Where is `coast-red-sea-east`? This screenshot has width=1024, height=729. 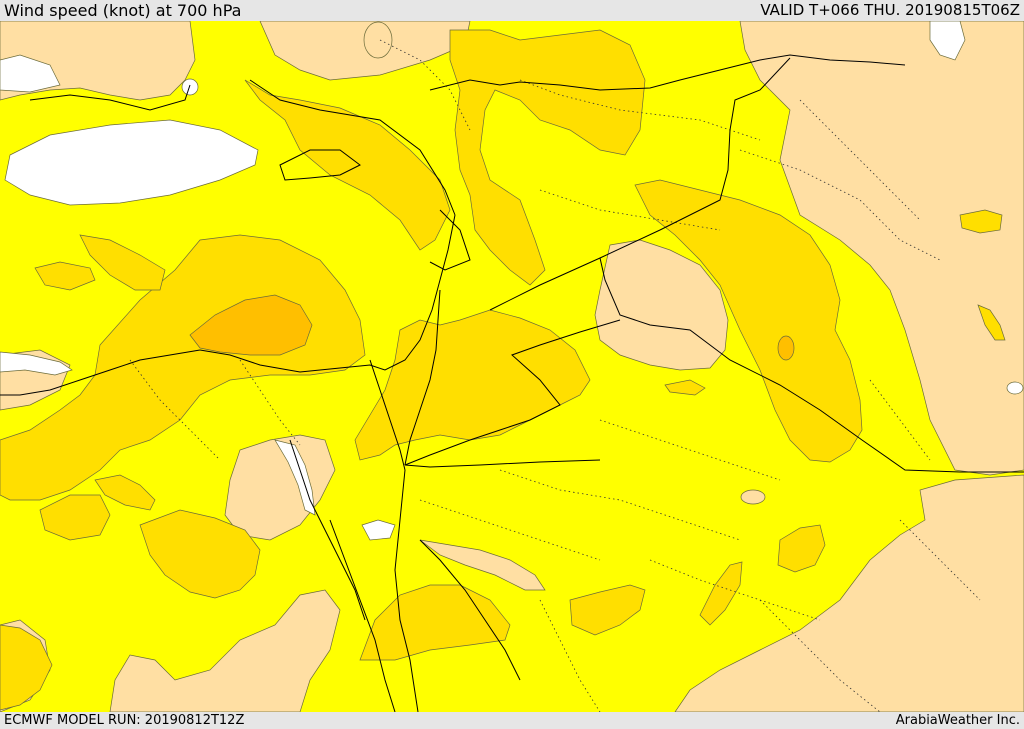
coast-red-sea-east is located at coordinates (470, 610).